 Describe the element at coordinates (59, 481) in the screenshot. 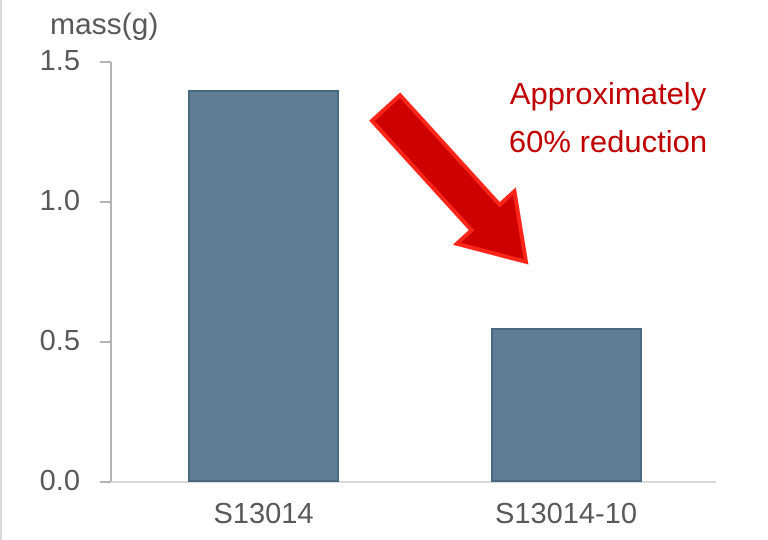

I see `y-tick-label: 0.0` at that location.